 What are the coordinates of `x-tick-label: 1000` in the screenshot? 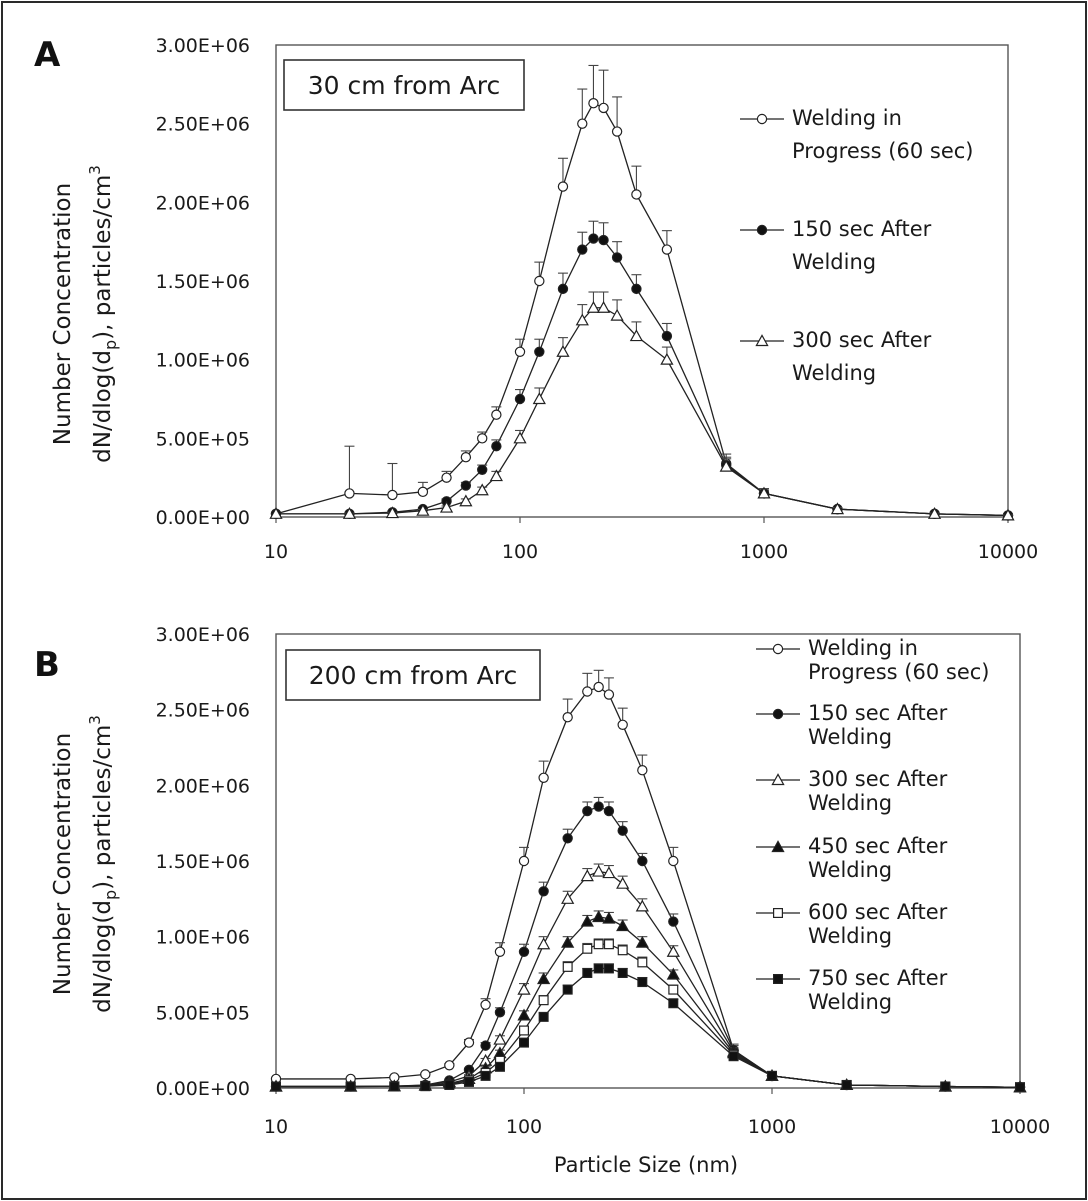 It's located at (764, 552).